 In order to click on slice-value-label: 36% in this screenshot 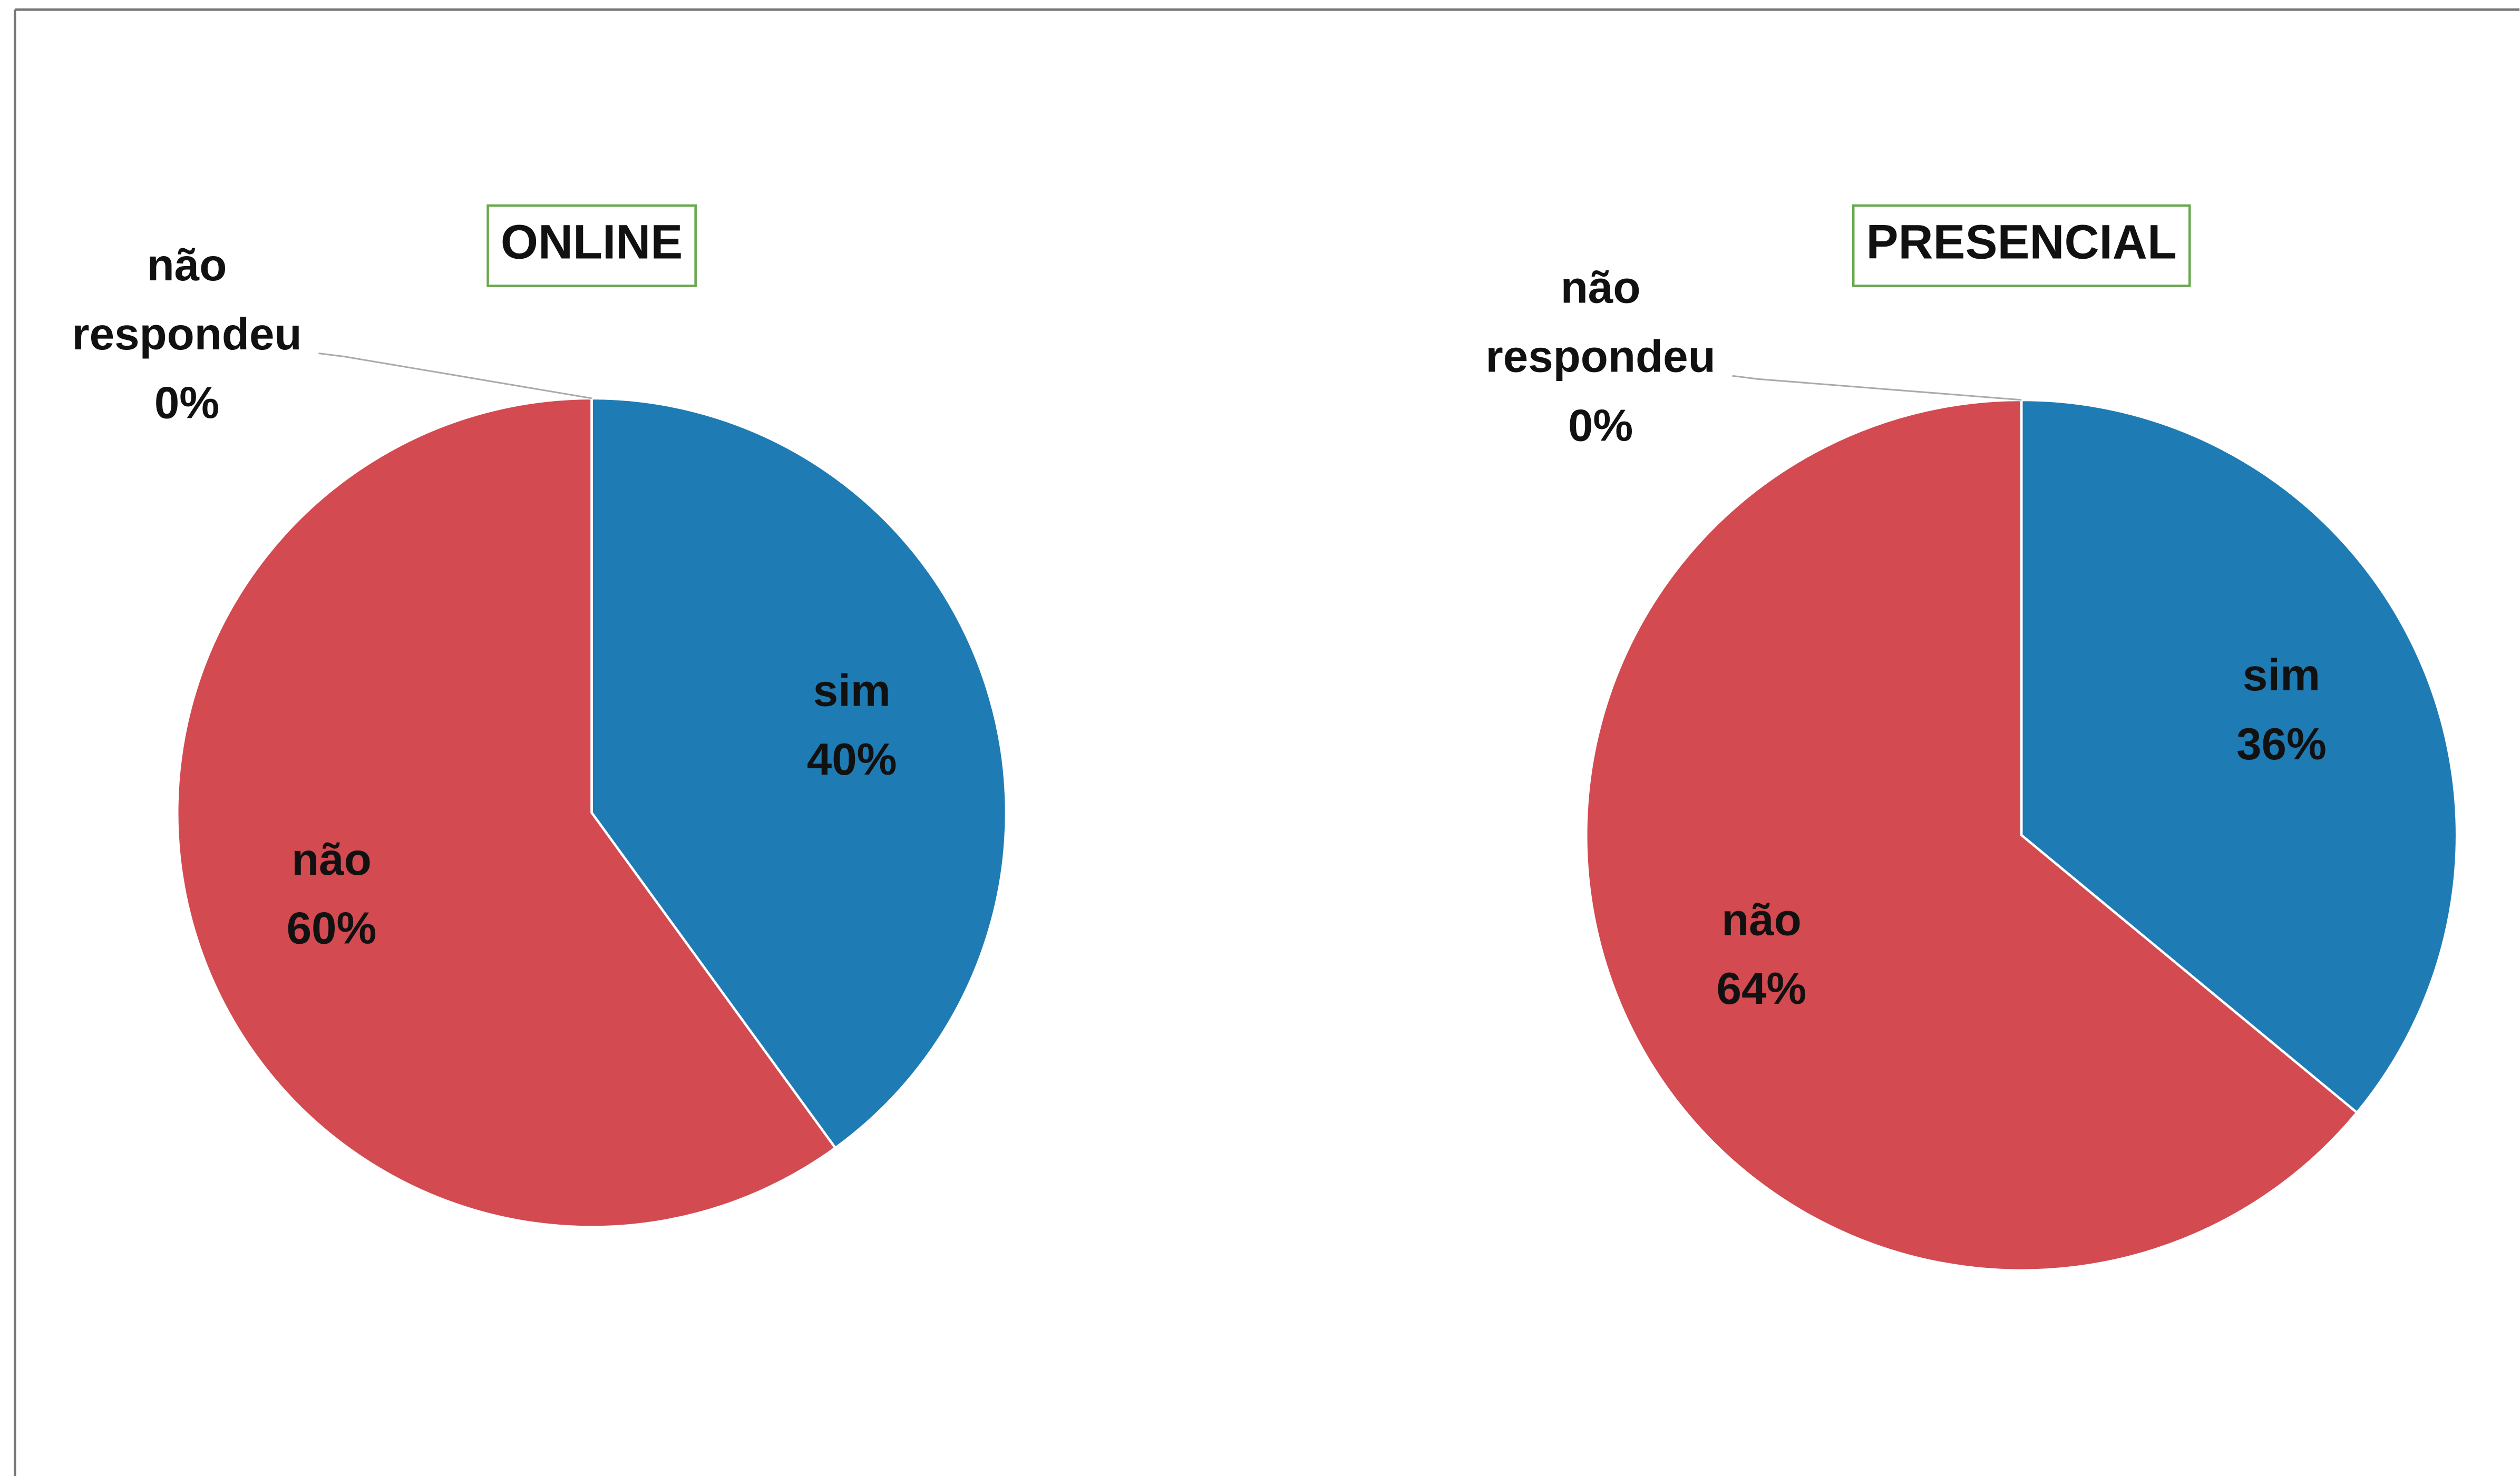, I will do `click(2281, 744)`.